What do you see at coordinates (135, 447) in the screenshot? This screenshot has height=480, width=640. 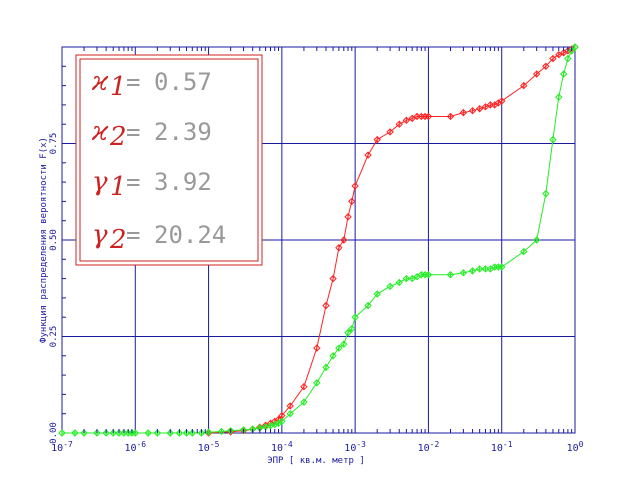 I see `x-tick-label: 10⁻⁶` at bounding box center [135, 447].